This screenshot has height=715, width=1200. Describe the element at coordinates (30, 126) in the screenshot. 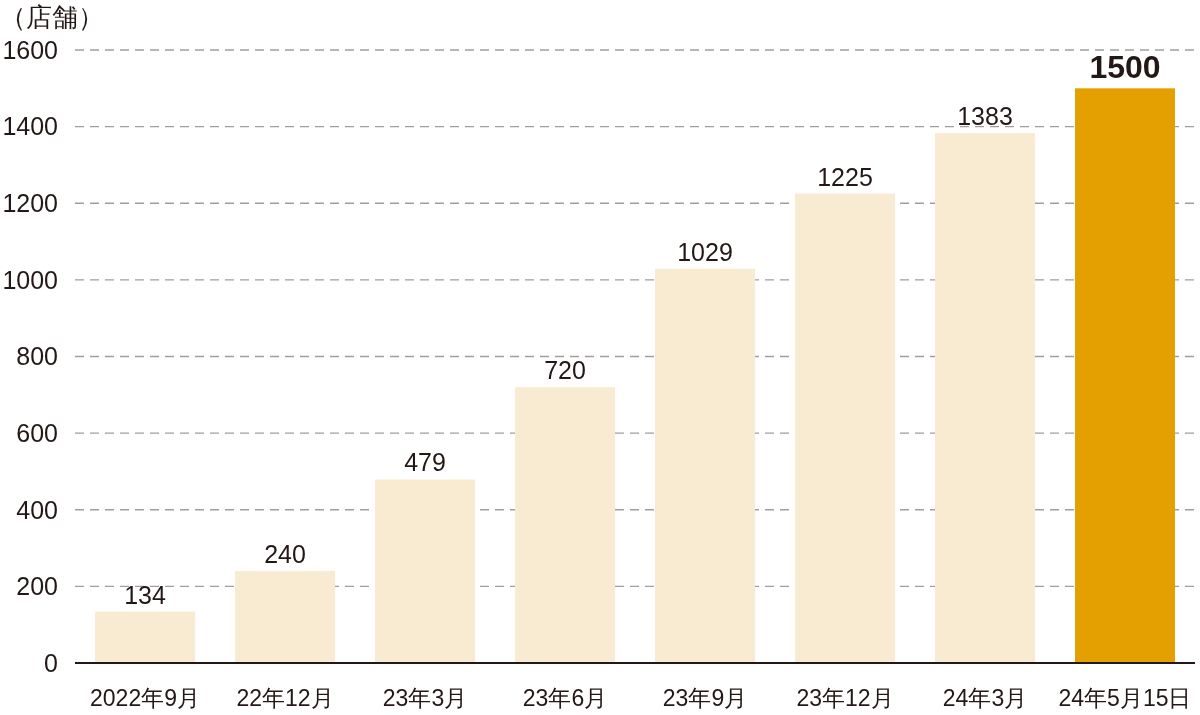

I see `y-tick-label: 1400` at that location.